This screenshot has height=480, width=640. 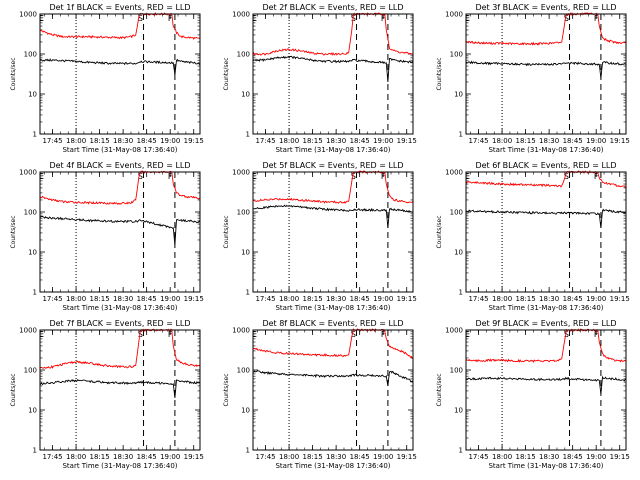 I want to click on chart-title: Det 8f BLACK = Events, RED = LLD, so click(x=332, y=323).